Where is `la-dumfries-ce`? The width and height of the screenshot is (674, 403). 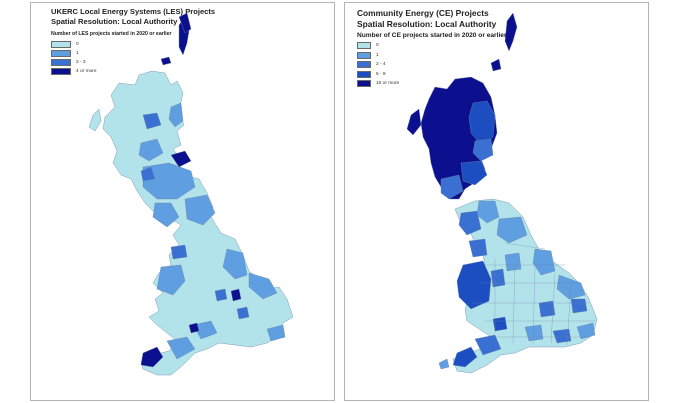 la-dumfries-ce is located at coordinates (452, 187).